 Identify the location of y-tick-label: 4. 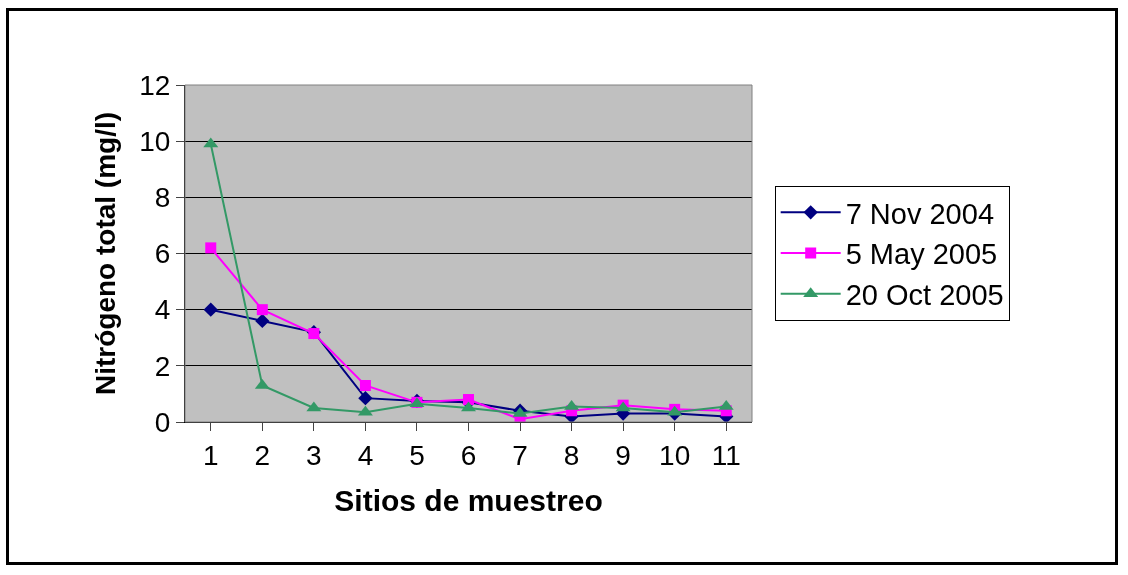
(162, 310).